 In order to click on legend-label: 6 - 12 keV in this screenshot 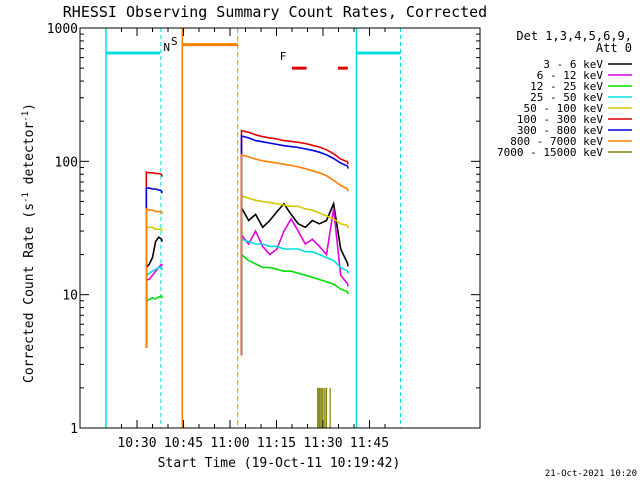, I will do `click(570, 75)`.